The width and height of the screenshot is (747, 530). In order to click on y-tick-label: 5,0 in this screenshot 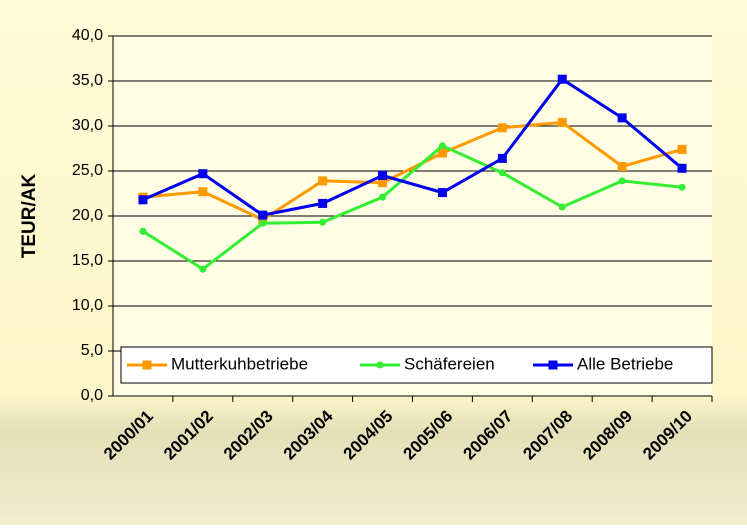, I will do `click(92, 350)`.